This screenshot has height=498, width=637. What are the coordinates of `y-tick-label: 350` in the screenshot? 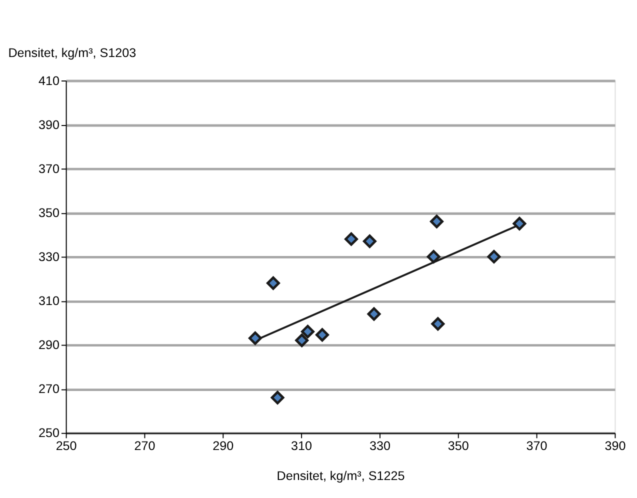 It's located at (49, 213).